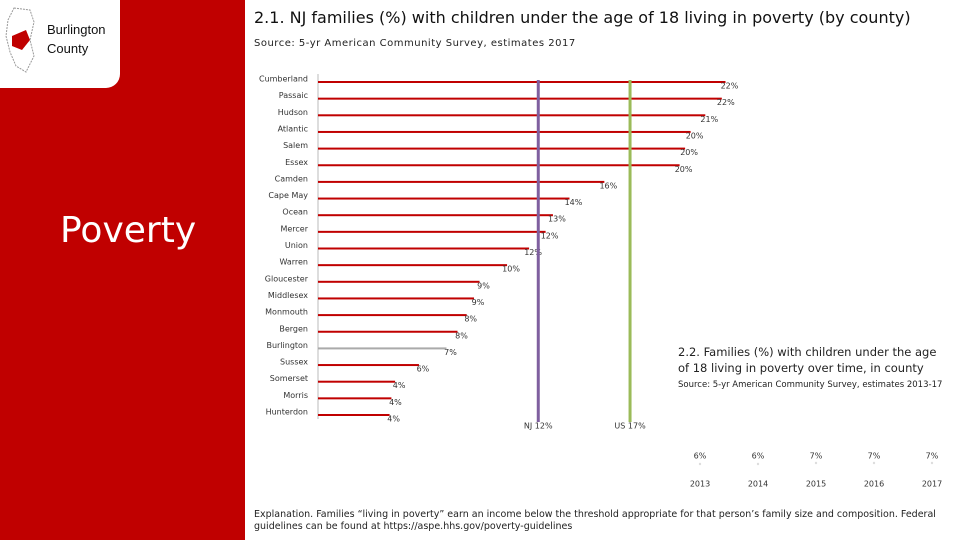 The width and height of the screenshot is (960, 540). I want to click on y-tick-label: Morris, so click(295, 395).